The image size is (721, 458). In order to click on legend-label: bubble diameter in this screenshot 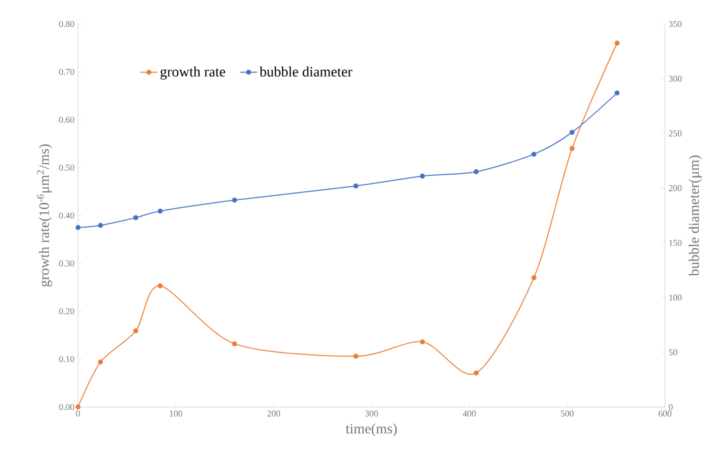, I will do `click(306, 71)`.